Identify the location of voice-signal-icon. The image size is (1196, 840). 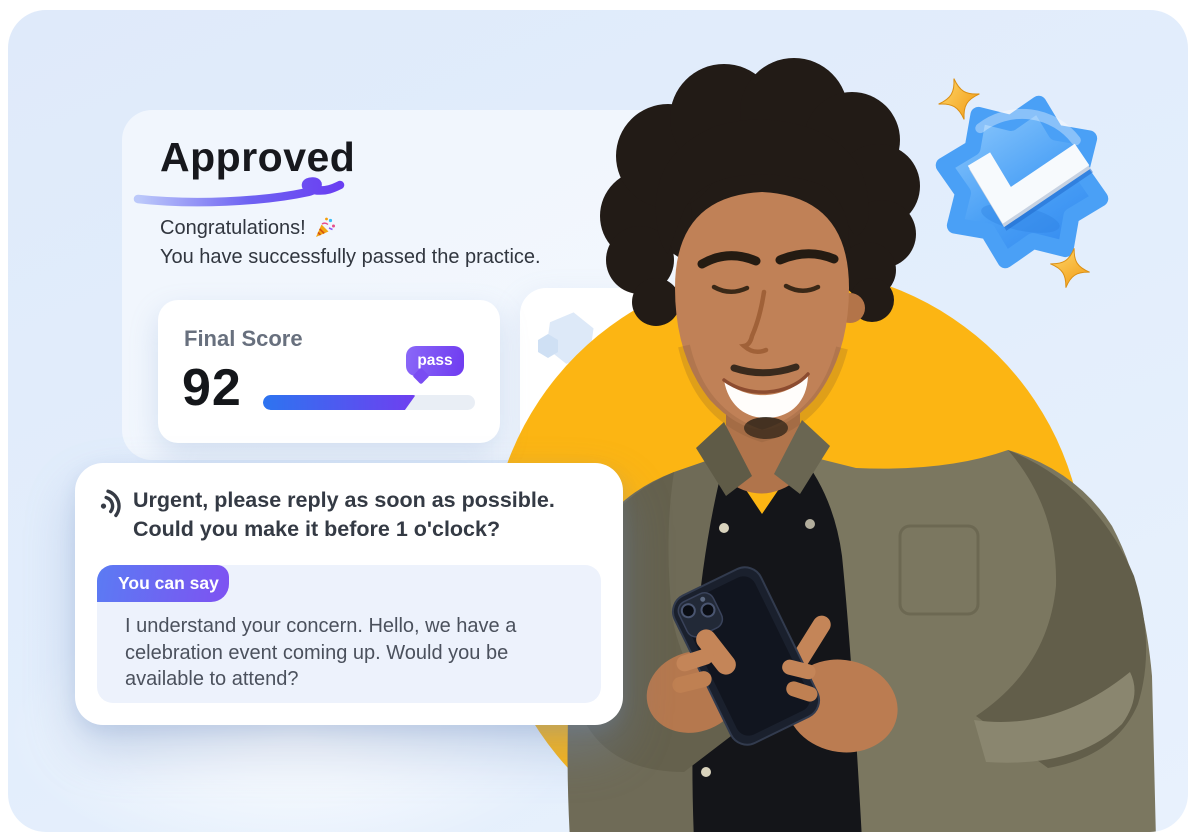
(110, 503).